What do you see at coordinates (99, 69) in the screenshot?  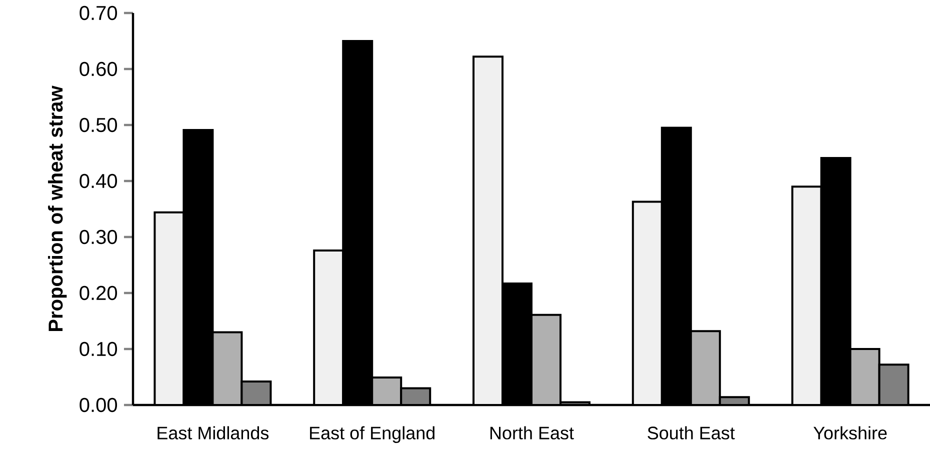 I see `y-tick-label: 0.60` at bounding box center [99, 69].